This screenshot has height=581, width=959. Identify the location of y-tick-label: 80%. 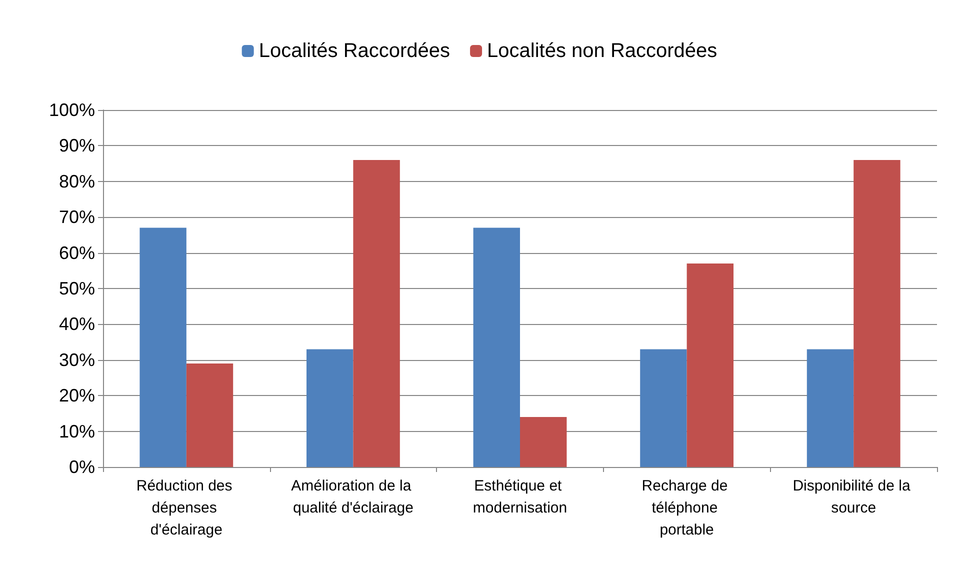
(76, 181).